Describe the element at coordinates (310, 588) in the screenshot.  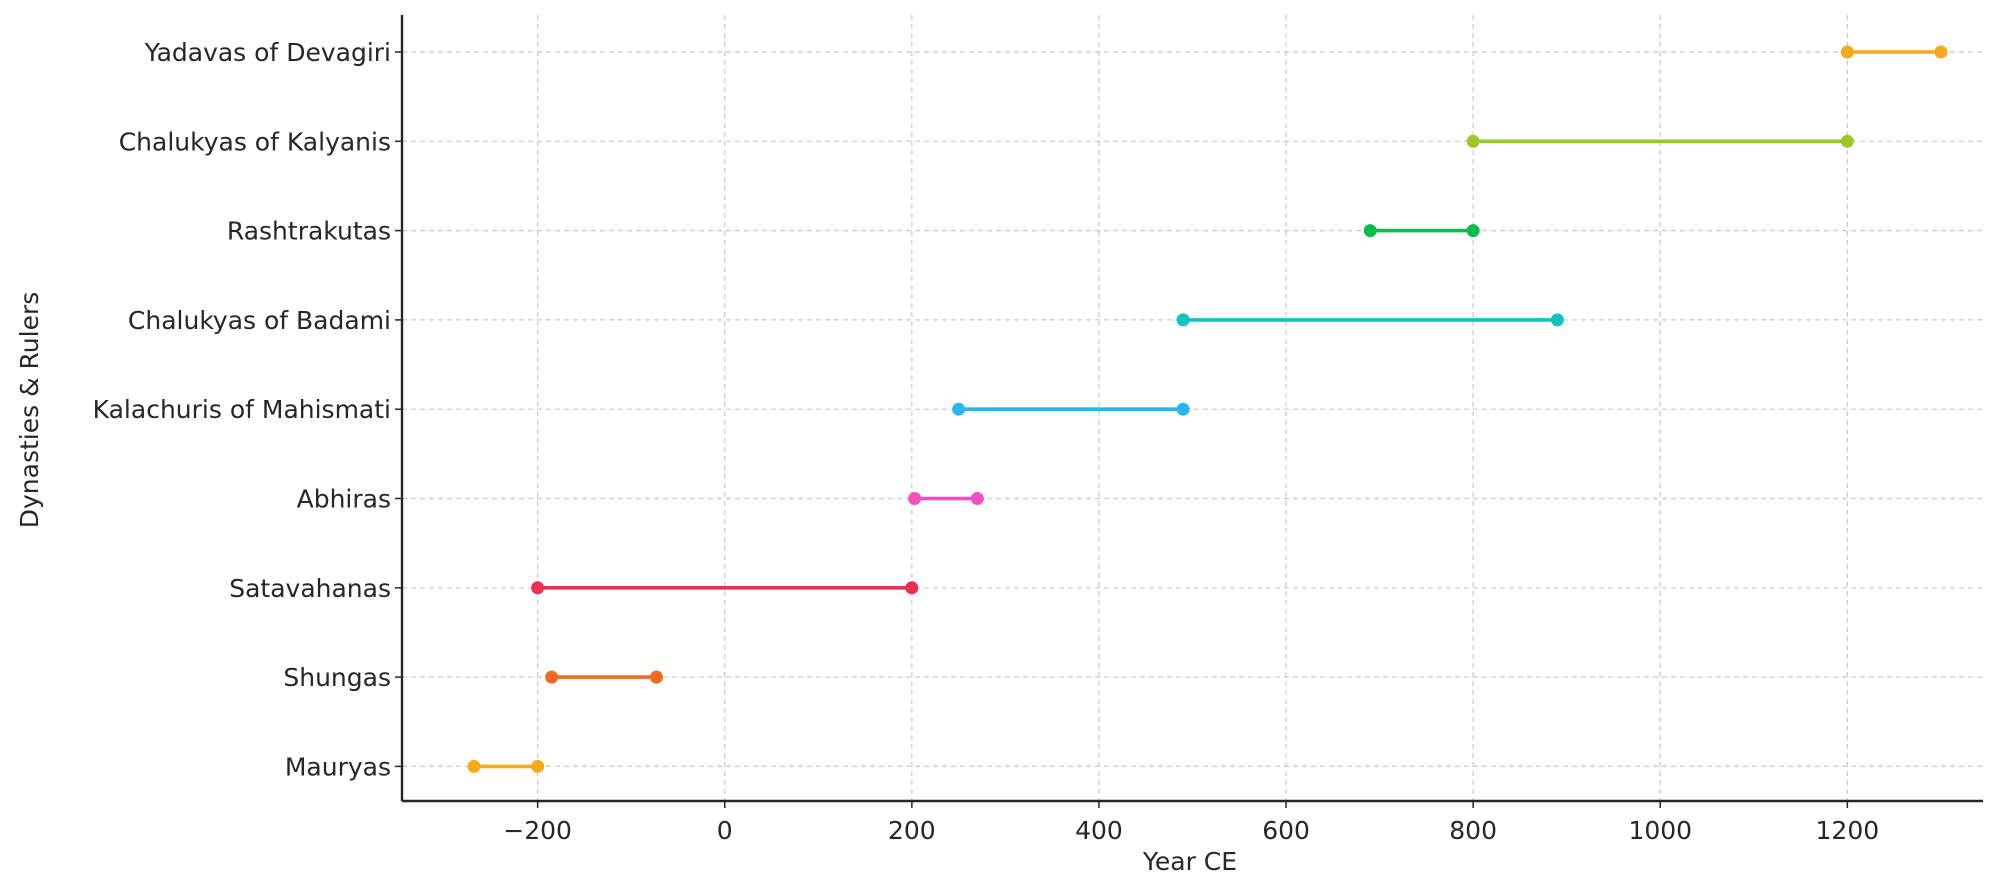
I see `y-tick-label: Satavahanas` at that location.